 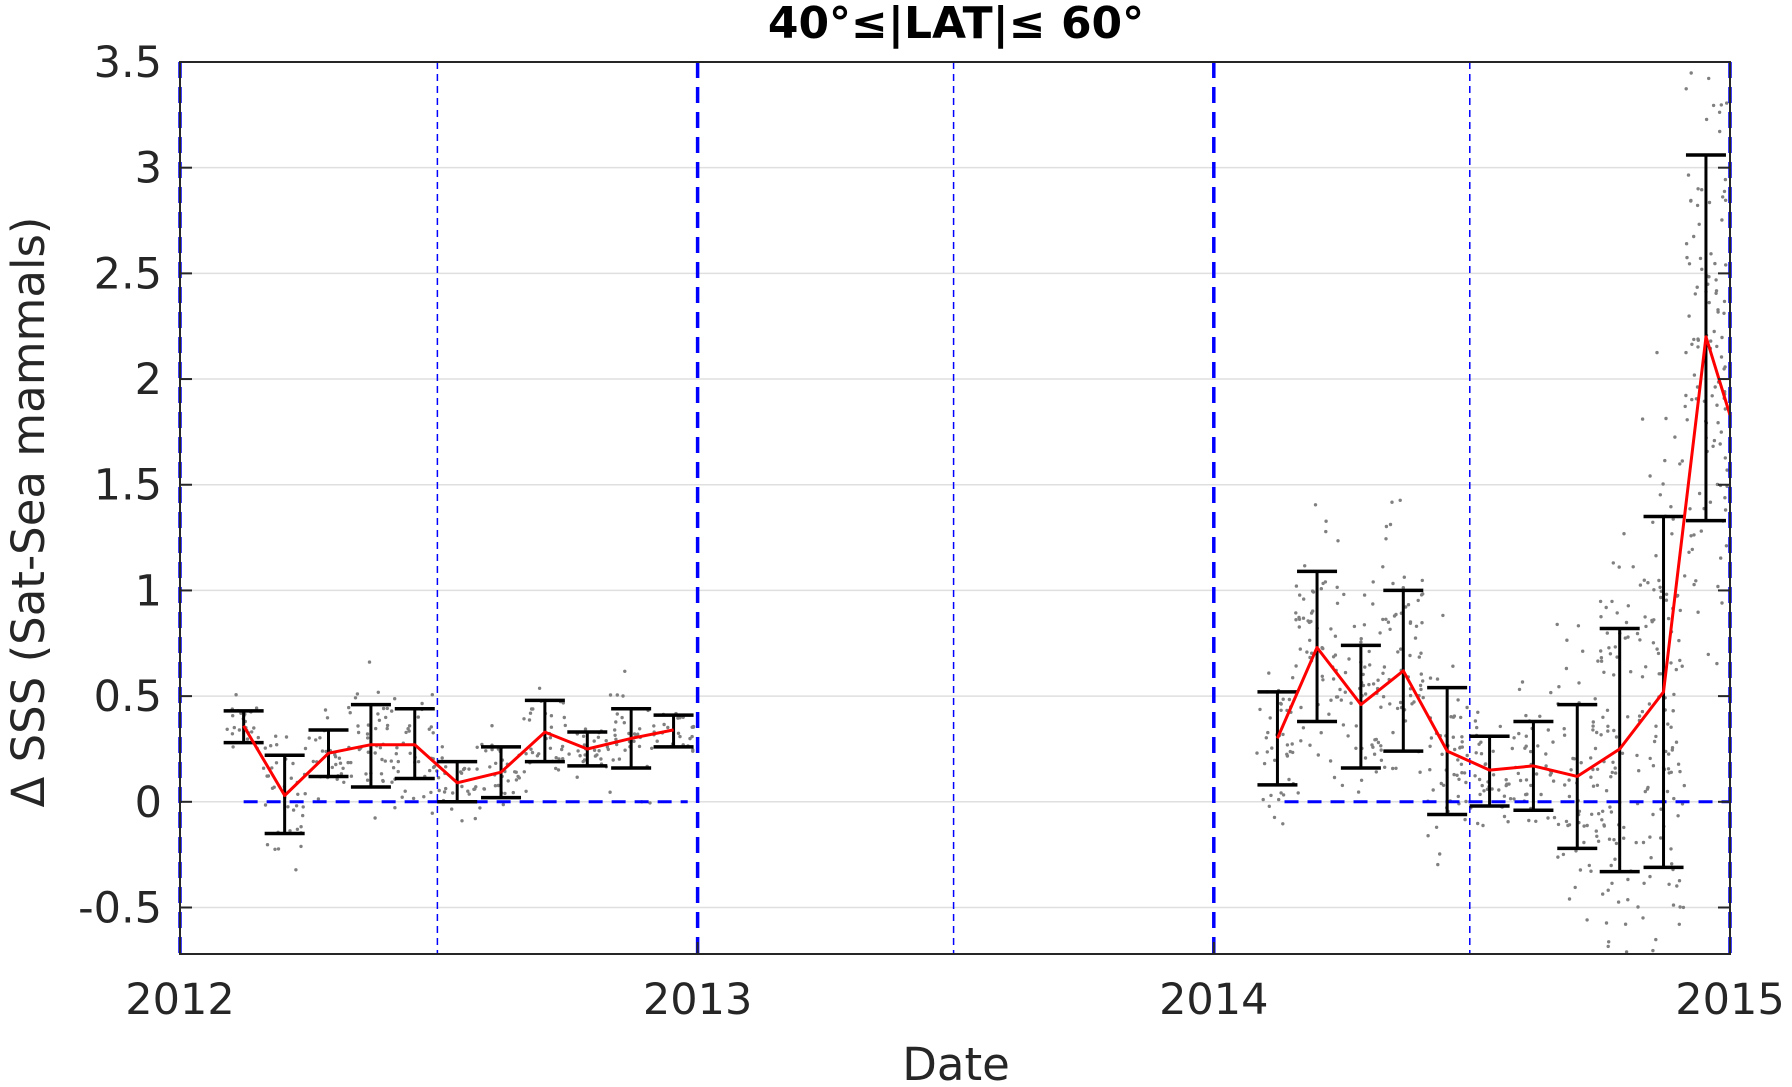 I want to click on x-tick-label: 2015, so click(x=1729, y=1000).